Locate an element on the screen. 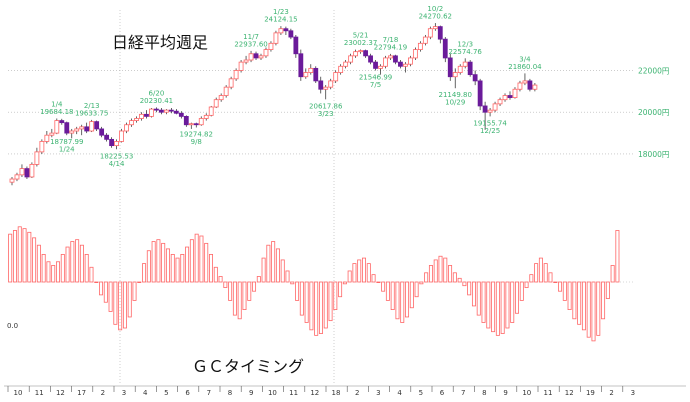 This screenshot has width=690, height=402. x-month-label: 8 is located at coordinates (230, 393).